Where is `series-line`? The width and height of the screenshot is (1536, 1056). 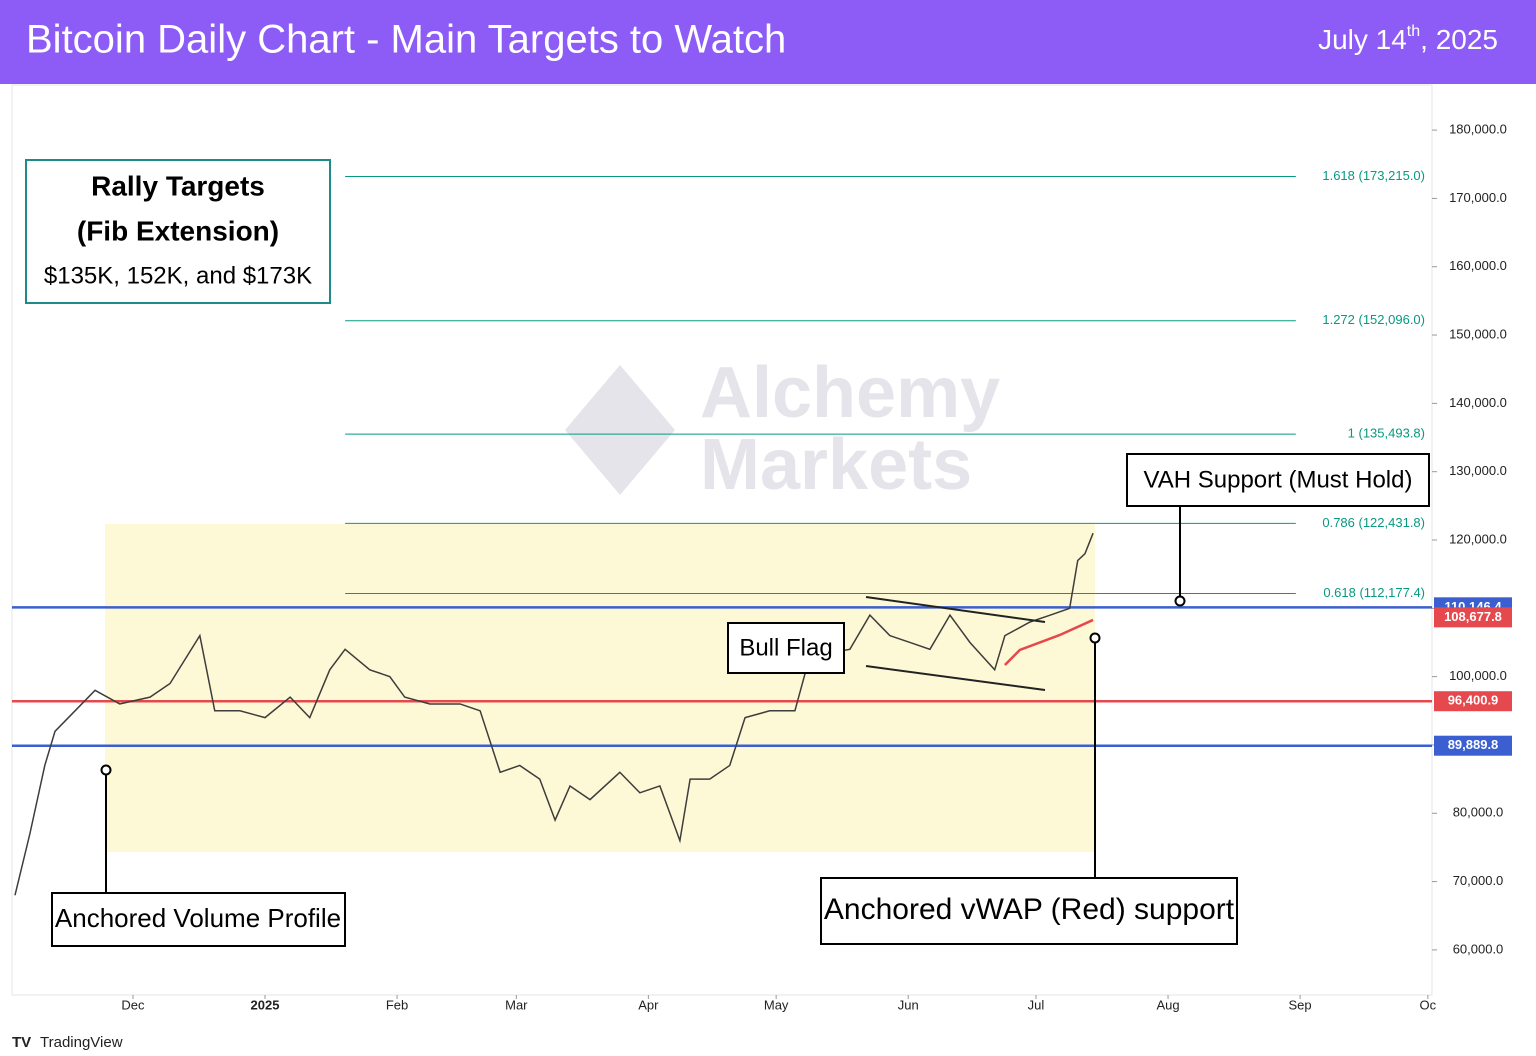
series-line is located at coordinates (1049, 642).